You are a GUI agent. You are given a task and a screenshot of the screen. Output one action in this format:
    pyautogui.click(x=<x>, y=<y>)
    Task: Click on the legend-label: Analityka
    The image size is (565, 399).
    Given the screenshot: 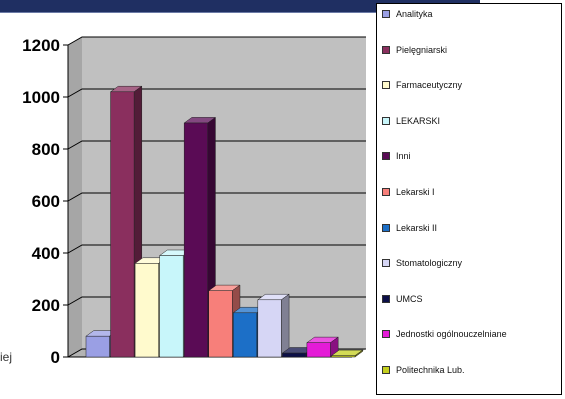 What is the action you would take?
    pyautogui.click(x=414, y=14)
    